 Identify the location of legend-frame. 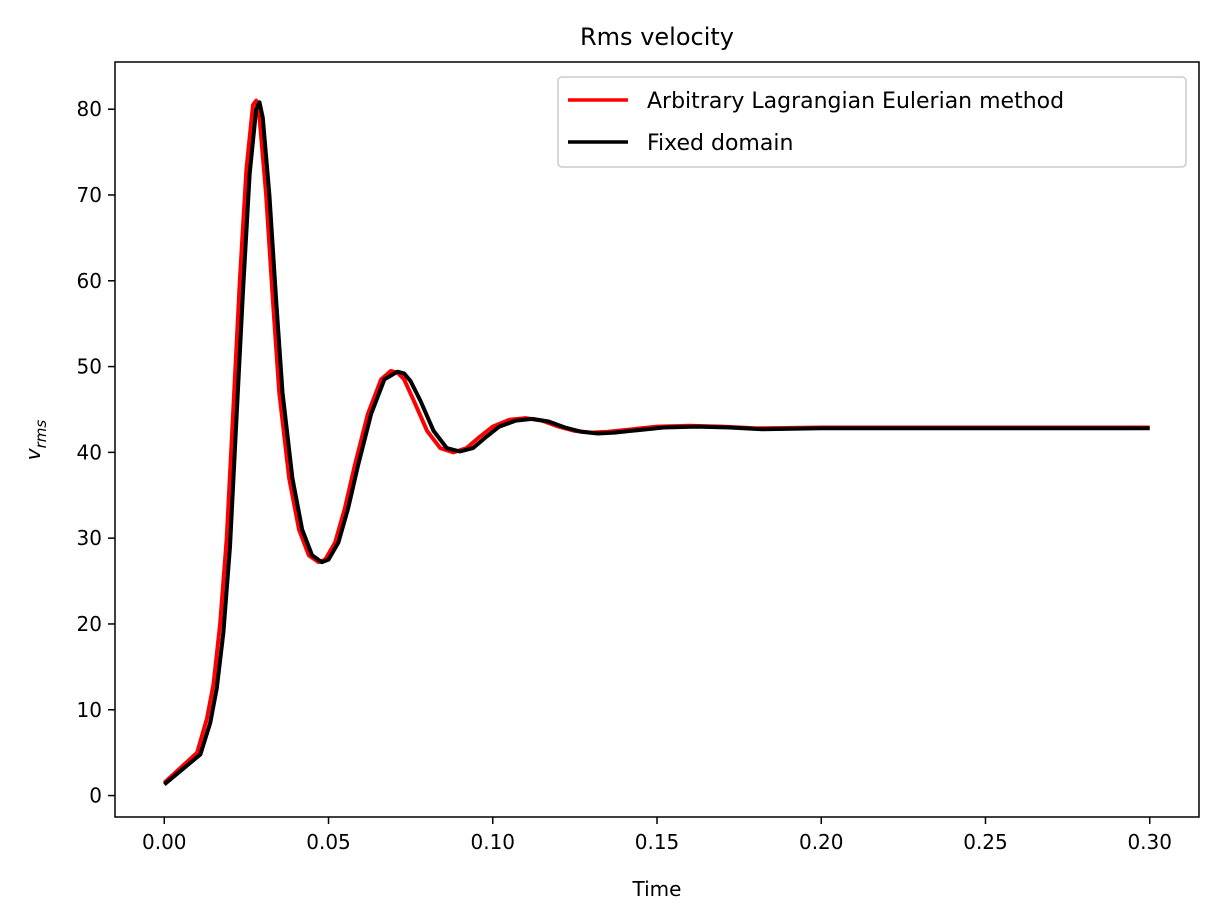
(872, 122).